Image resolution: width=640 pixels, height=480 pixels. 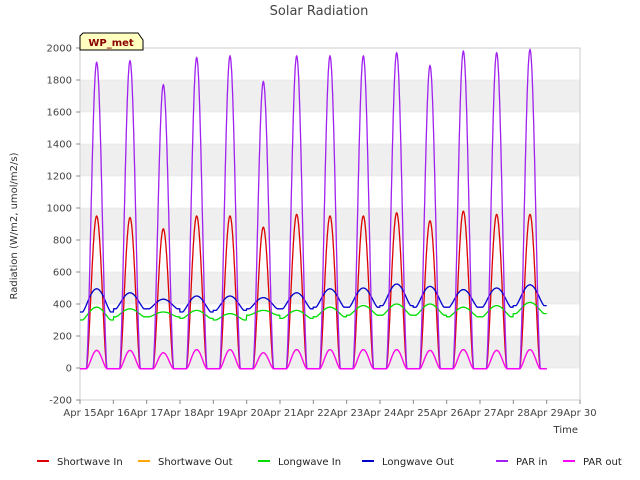 I want to click on x-tick-label: Apr 15, so click(x=79, y=413).